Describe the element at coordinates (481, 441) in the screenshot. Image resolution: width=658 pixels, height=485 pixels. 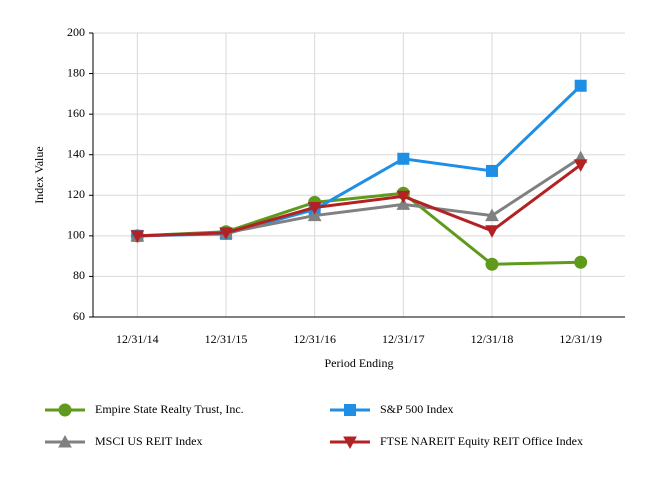
I see `legend-label: FTSE NAREIT Equity REIT Office Index` at that location.